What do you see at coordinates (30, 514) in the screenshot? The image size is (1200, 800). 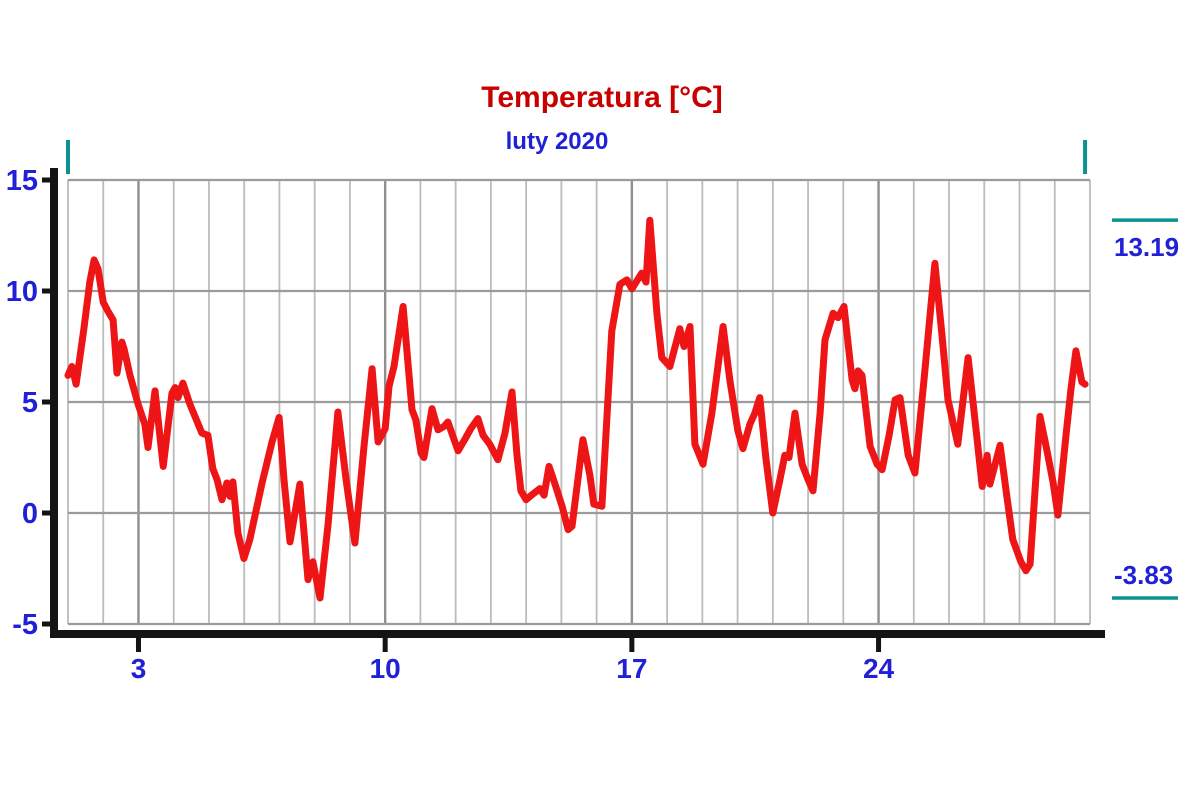 I see `y-tick-label: 0` at bounding box center [30, 514].